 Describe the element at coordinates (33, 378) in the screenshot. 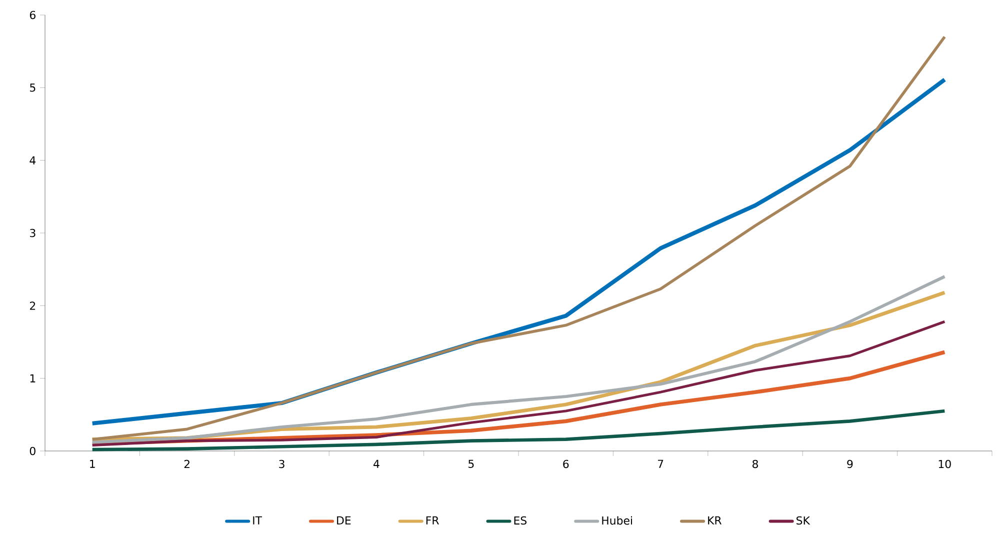

I see `y-tick-label: 1` at that location.